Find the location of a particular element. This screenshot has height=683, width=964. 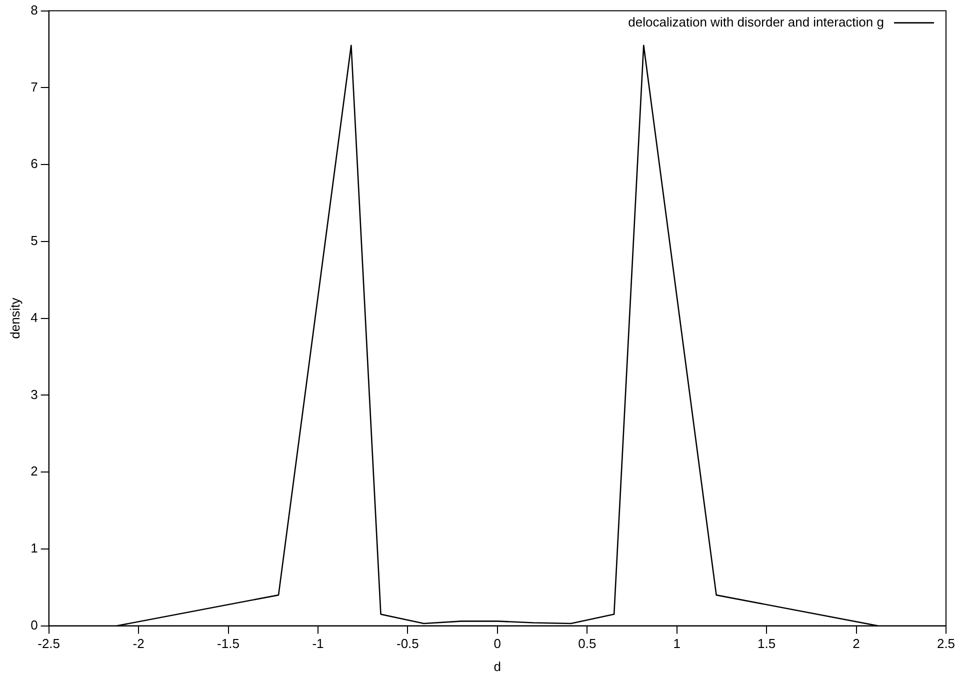

y-tick-label: 7 is located at coordinates (34, 86).